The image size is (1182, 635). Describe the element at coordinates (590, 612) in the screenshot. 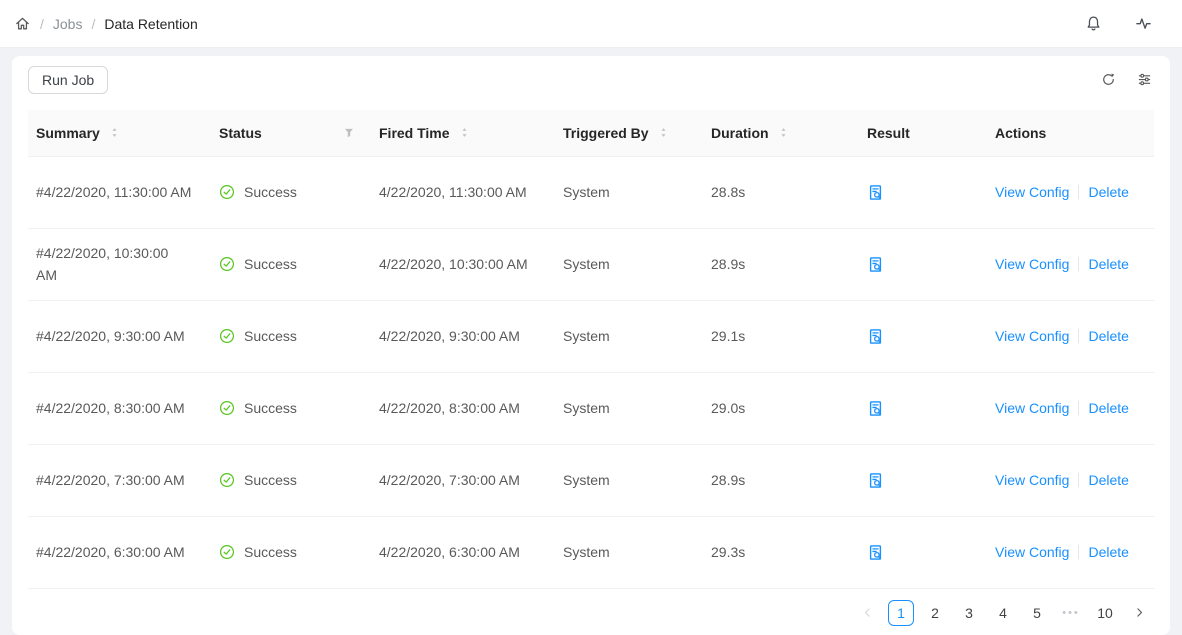

I see `pagination: 1 2 3 4 5 ••• 10` at that location.